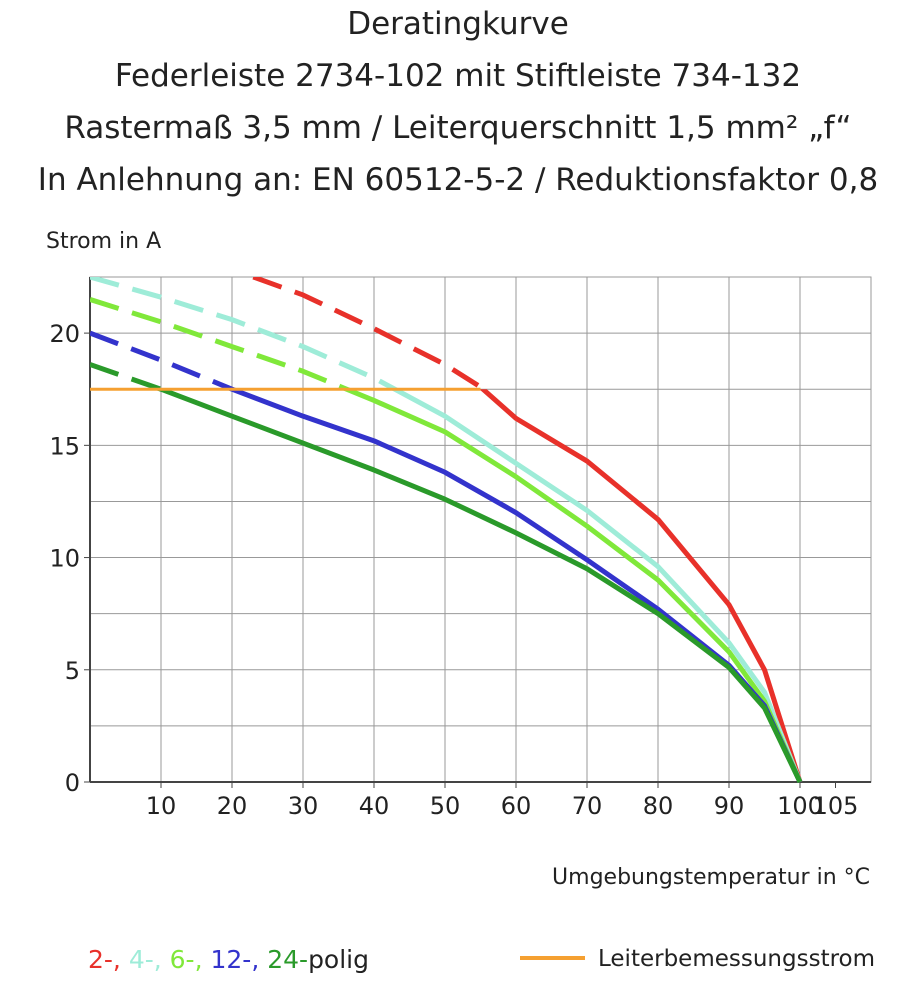 This screenshot has width=917, height=1000. Describe the element at coordinates (711, 877) in the screenshot. I see `x-axis-label: Umgebungstemperatur in °C` at that location.